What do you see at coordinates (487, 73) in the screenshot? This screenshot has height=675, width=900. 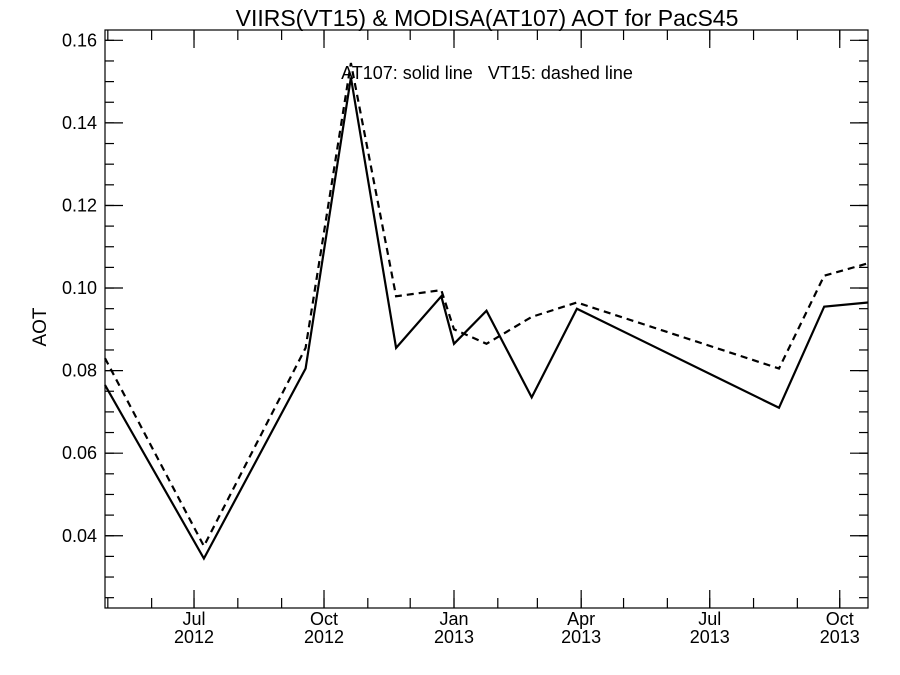 I see `line-style-annotation: AT107: solid line VT15: dashed line` at bounding box center [487, 73].